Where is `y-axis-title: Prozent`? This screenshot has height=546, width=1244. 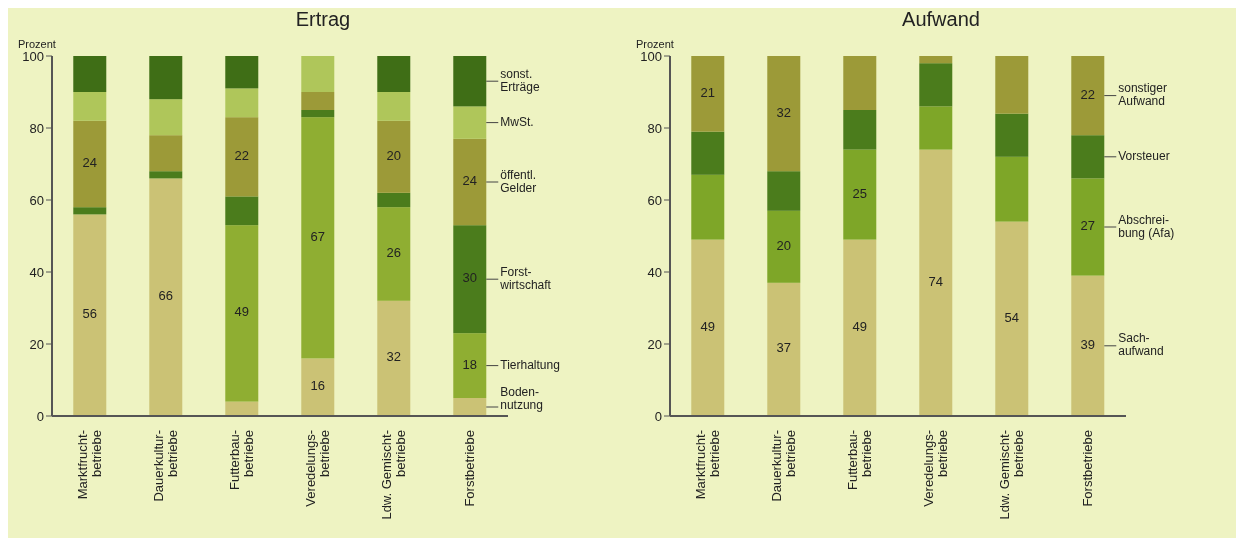 y-axis-title: Prozent is located at coordinates (37, 44).